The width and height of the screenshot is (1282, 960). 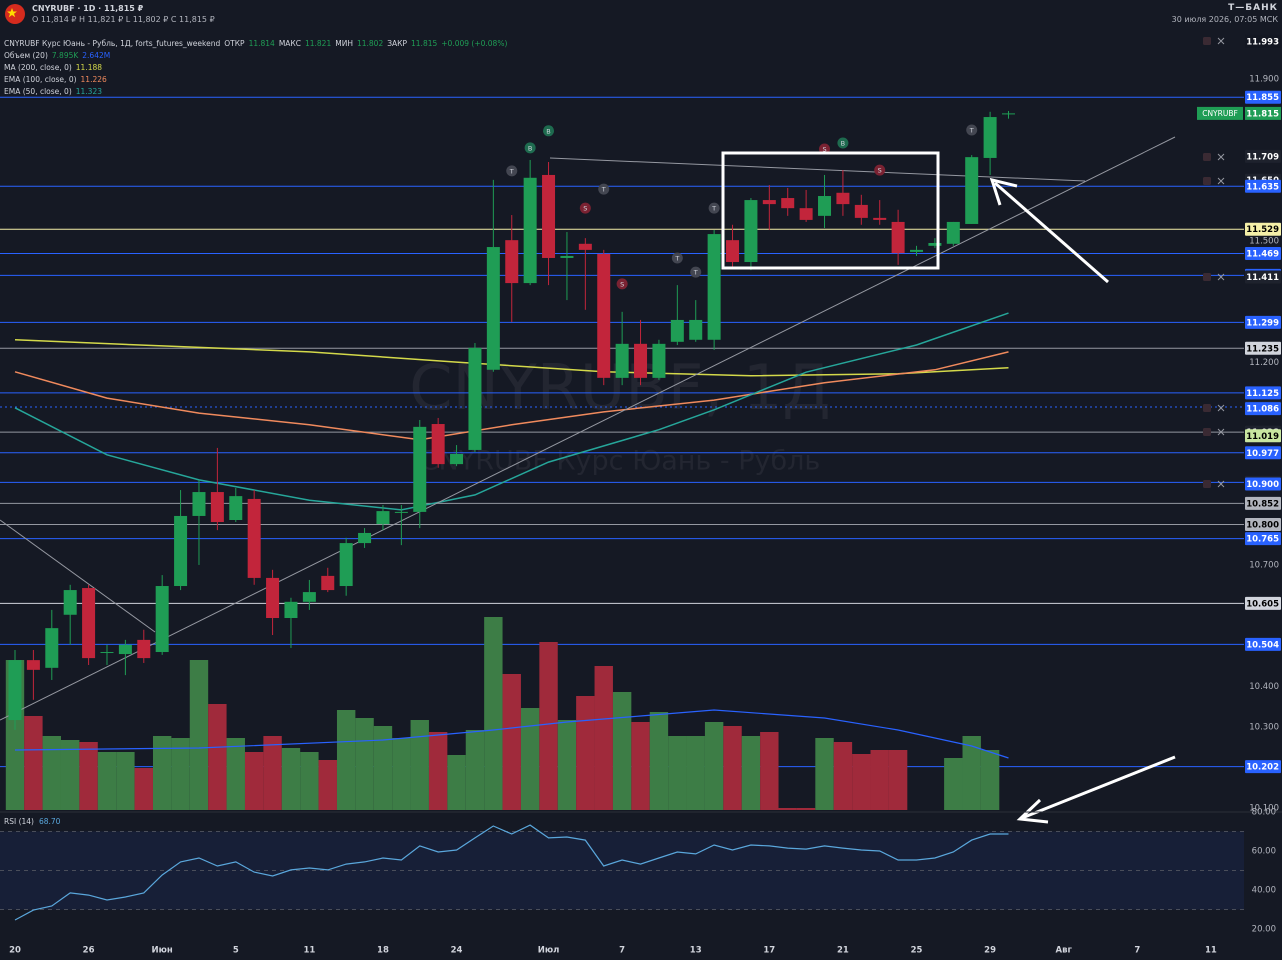 I want to click on x-tick-label: 13, so click(x=696, y=951).